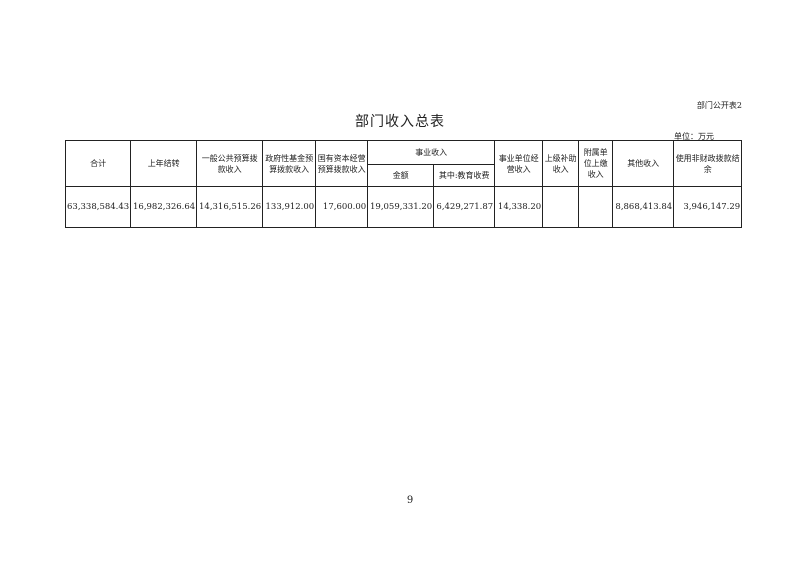 This screenshot has height=565, width=800. I want to click on cell-non-fiscal-balance: 3,946,147.29, so click(708, 207).